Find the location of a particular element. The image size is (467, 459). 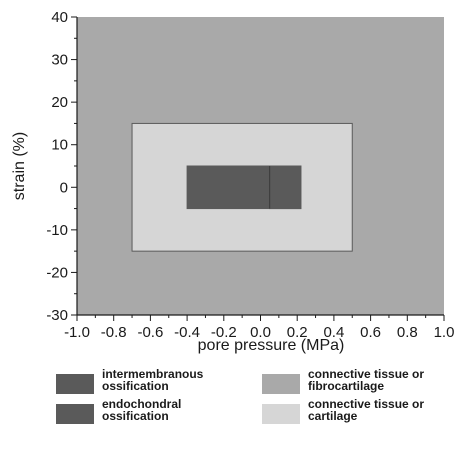

x-axis-title: pore pressure (MPa) is located at coordinates (271, 345).